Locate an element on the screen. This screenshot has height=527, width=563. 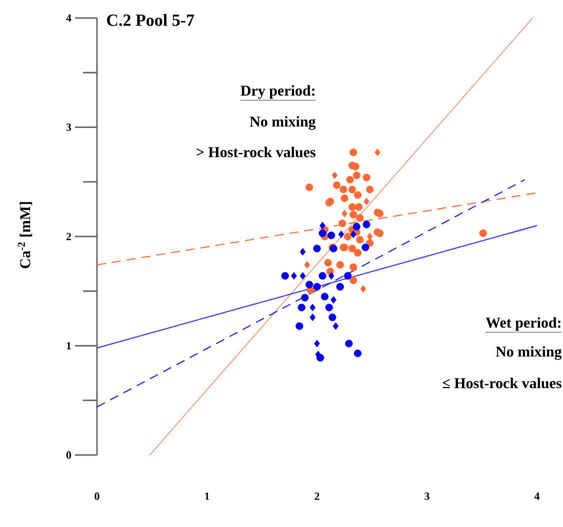
y-tick-label: 1 is located at coordinates (68, 346).